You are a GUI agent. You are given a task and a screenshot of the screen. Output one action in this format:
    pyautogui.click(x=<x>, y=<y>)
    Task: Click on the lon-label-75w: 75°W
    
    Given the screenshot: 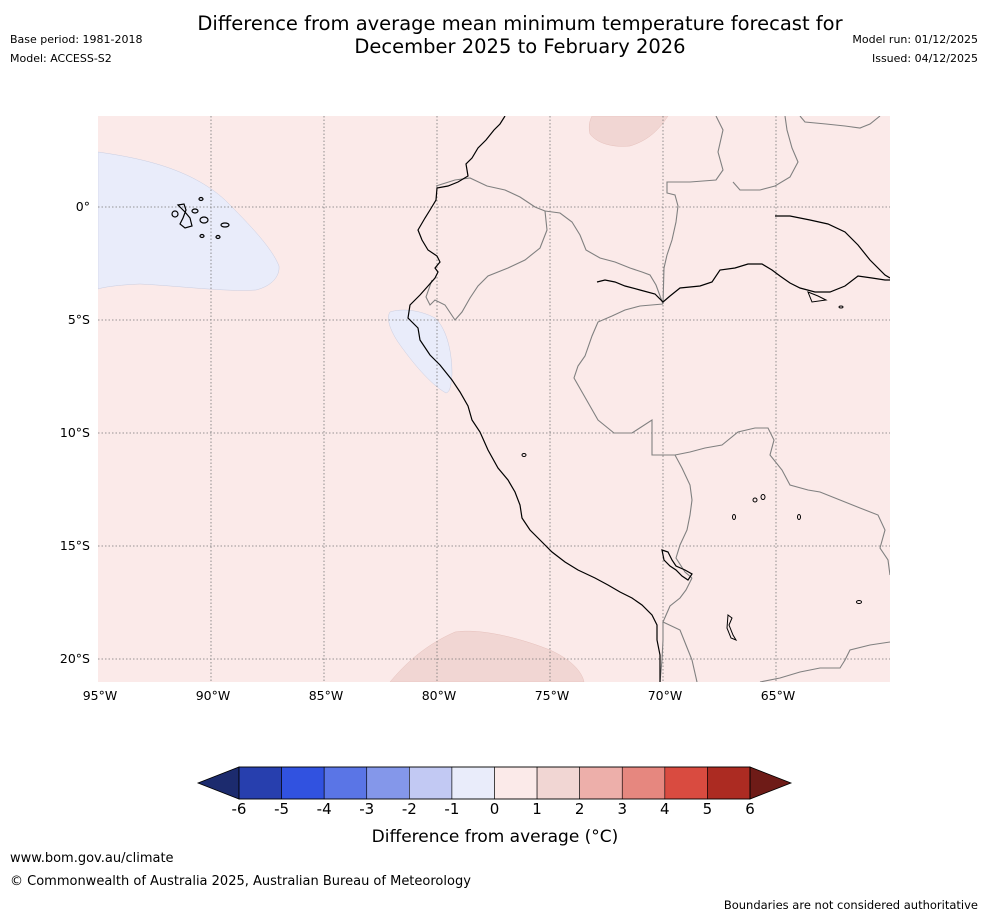 What is the action you would take?
    pyautogui.click(x=552, y=695)
    